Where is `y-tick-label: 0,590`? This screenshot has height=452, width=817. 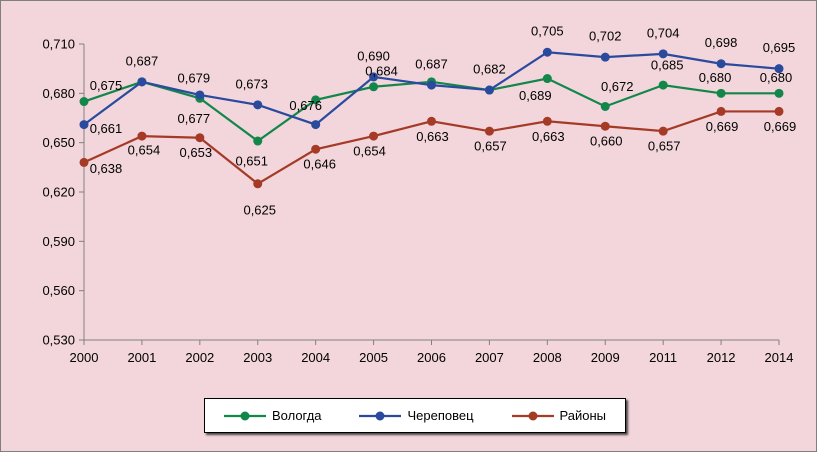
y-tick-label: 0,590 is located at coordinates (58, 241).